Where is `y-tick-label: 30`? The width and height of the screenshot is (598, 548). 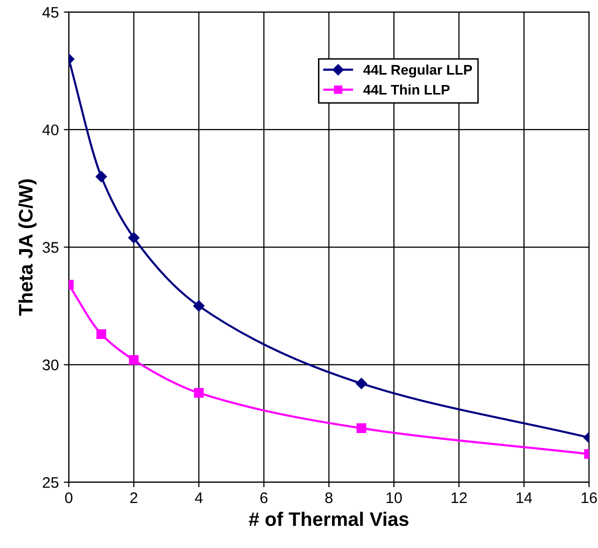
y-tick-label: 30 is located at coordinates (50, 365).